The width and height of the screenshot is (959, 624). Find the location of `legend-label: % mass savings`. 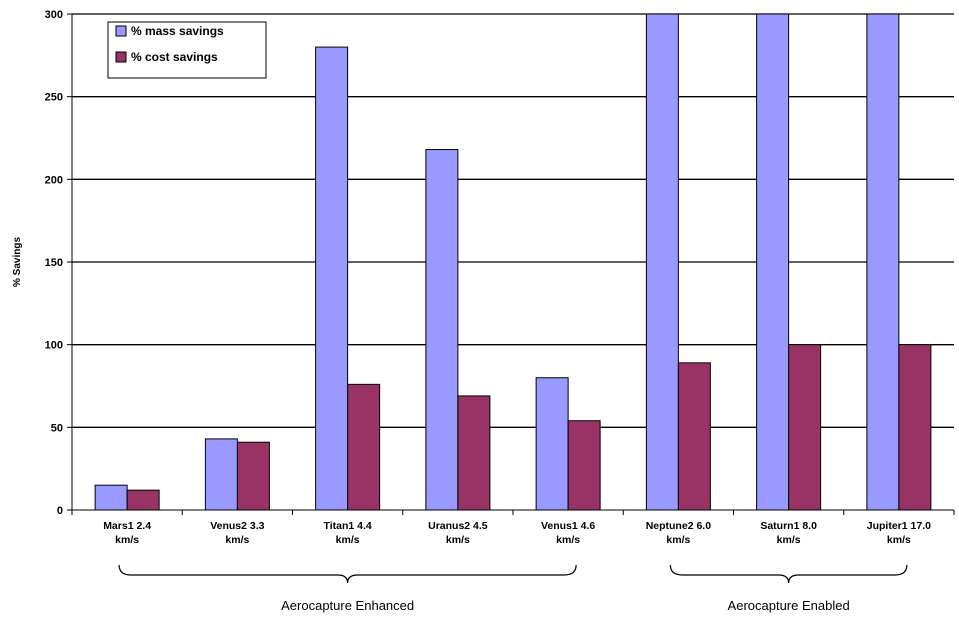

legend-label: % mass savings is located at coordinates (177, 31).